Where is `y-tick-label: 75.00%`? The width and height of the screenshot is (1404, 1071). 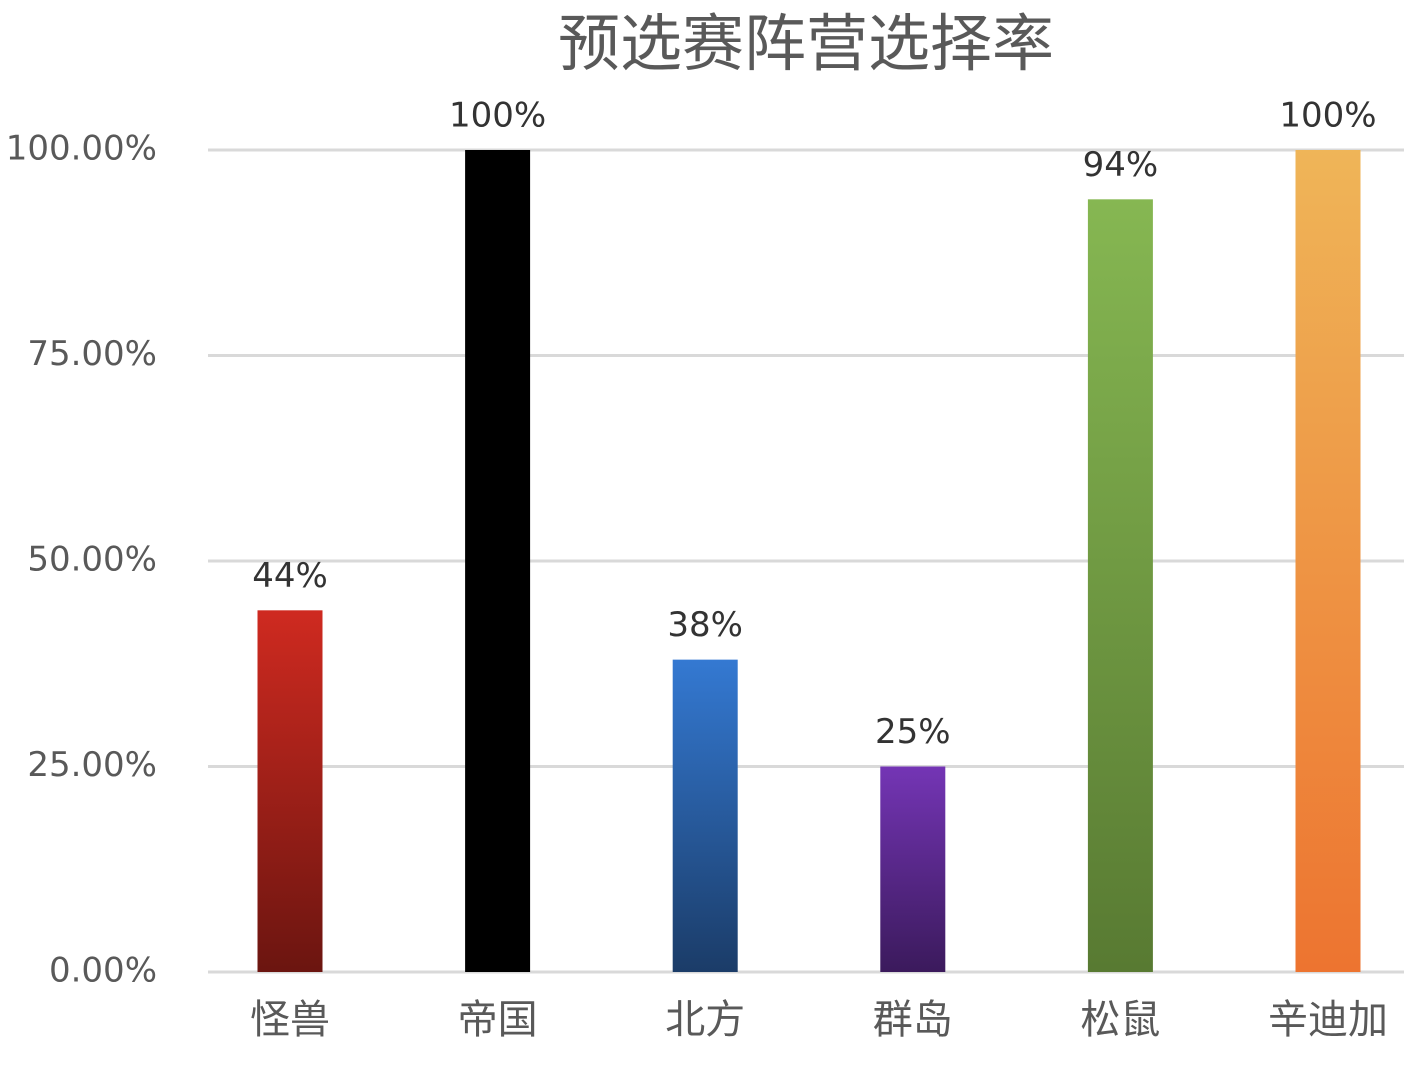
y-tick-label: 75.00% is located at coordinates (92, 354).